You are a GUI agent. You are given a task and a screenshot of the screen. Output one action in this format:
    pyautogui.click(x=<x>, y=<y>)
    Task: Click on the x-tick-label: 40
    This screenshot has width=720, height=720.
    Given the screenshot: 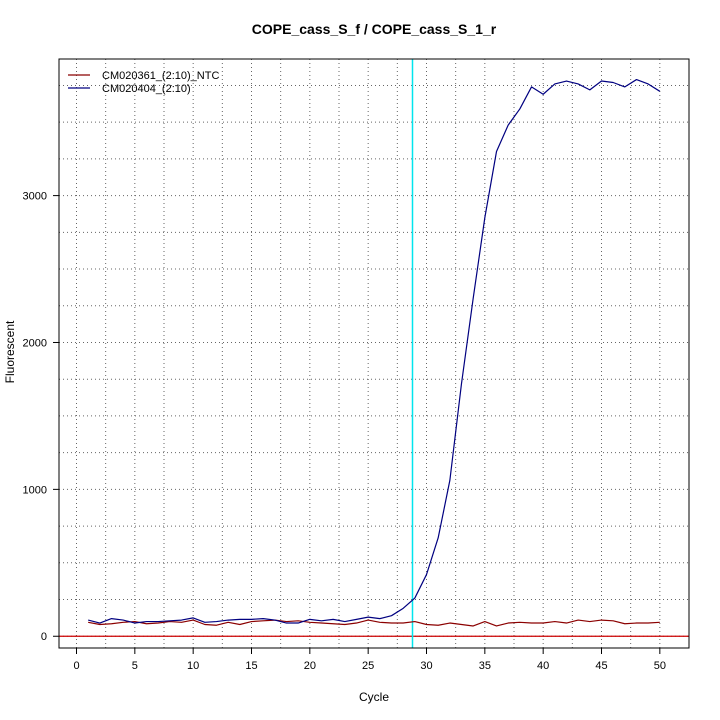 What is the action you would take?
    pyautogui.click(x=543, y=666)
    